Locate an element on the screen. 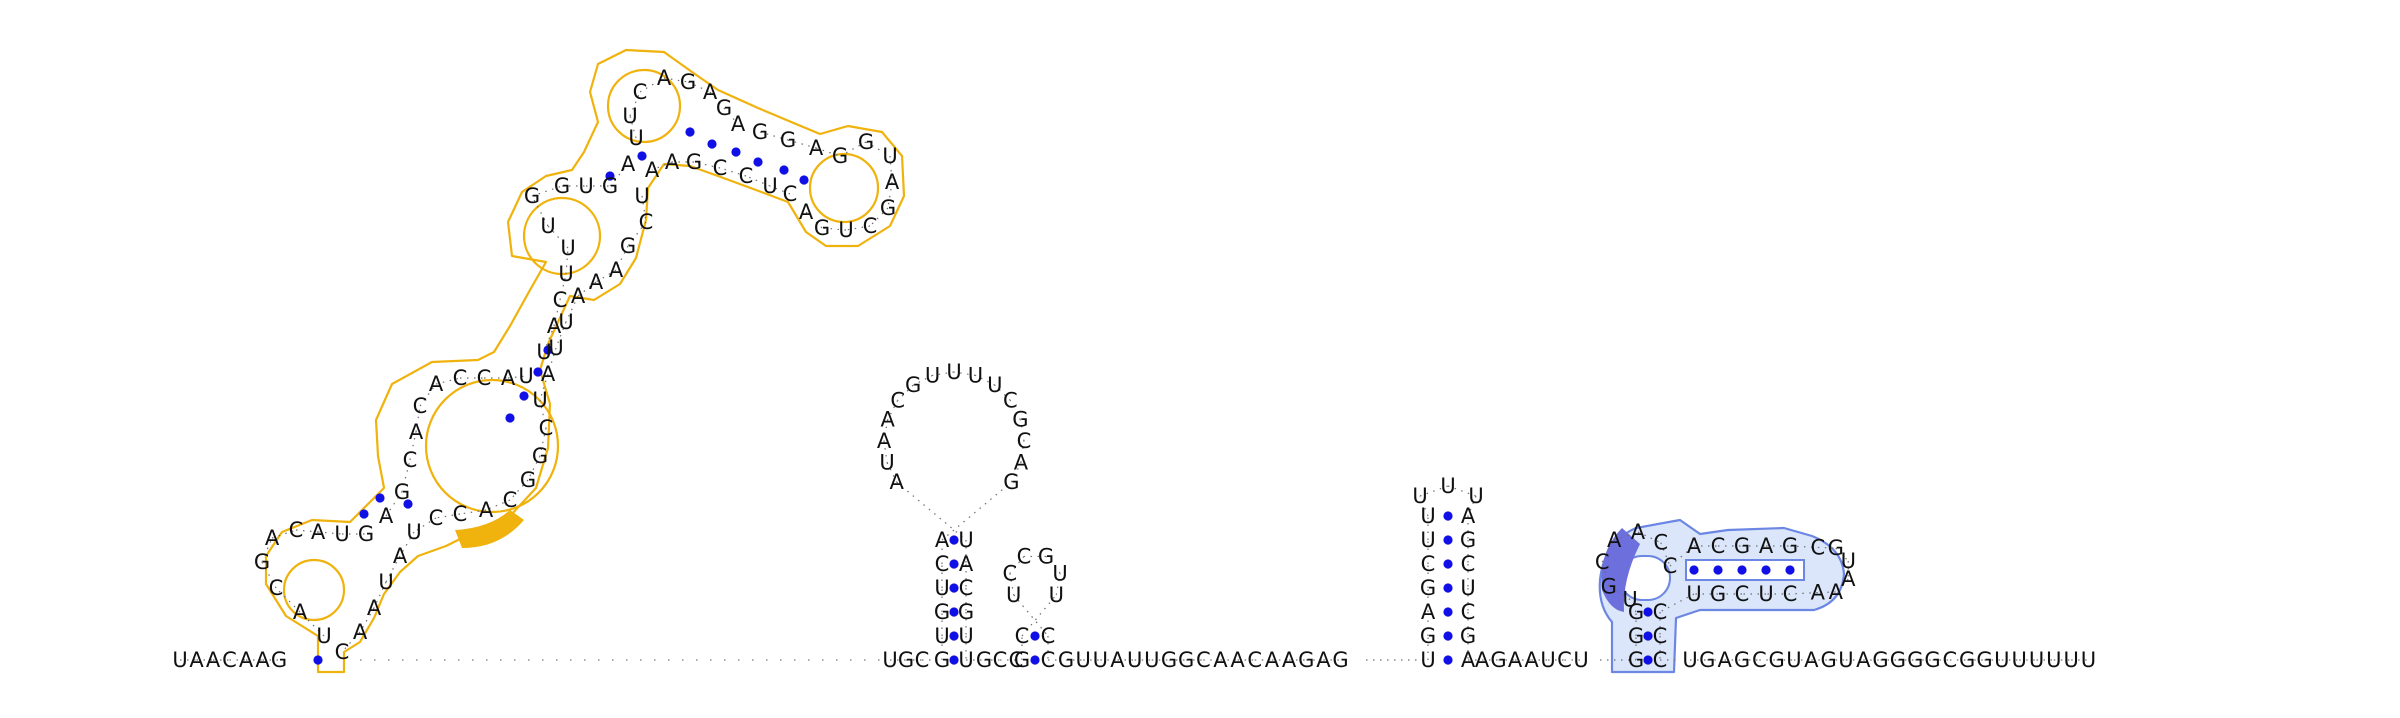 The image size is (2400, 718). blue-domain-band is located at coordinates (1722, 596).